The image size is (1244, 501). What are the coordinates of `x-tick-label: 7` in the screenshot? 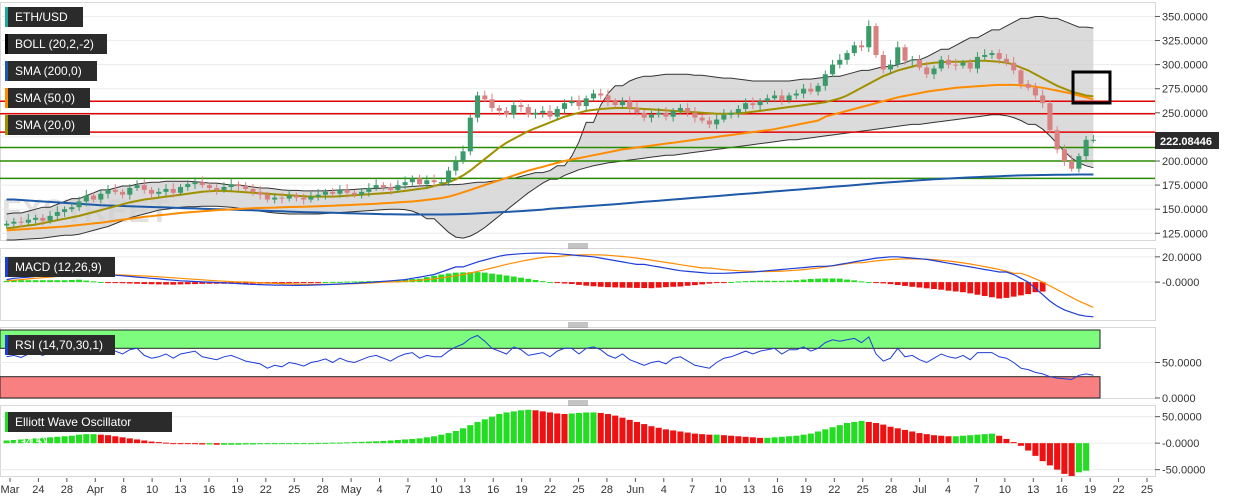 It's located at (976, 490).